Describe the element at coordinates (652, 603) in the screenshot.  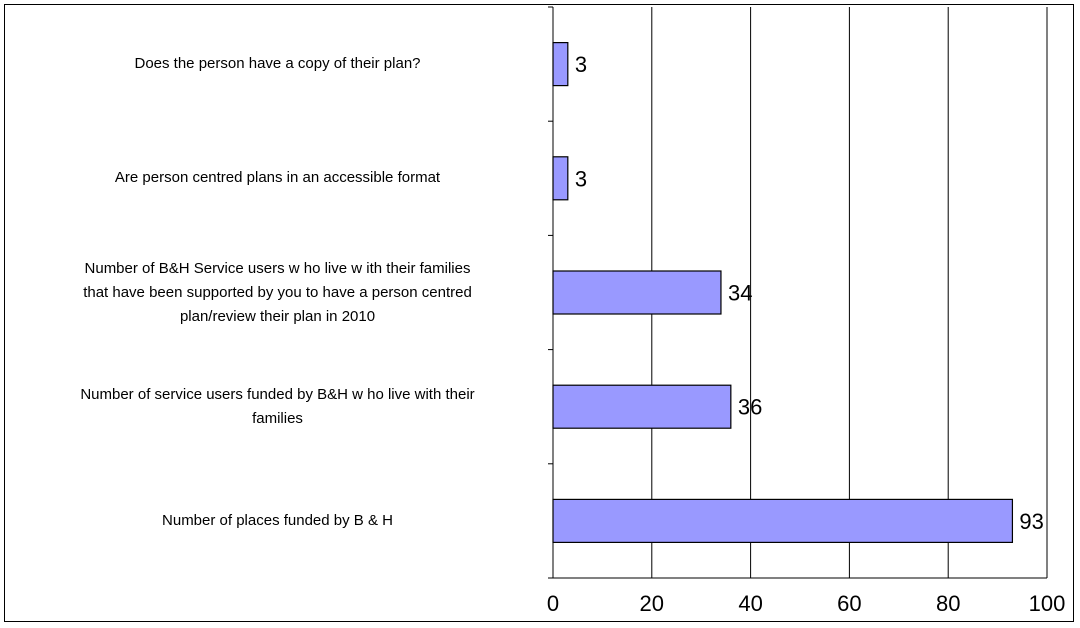
I see `x-tick-label: 20` at that location.